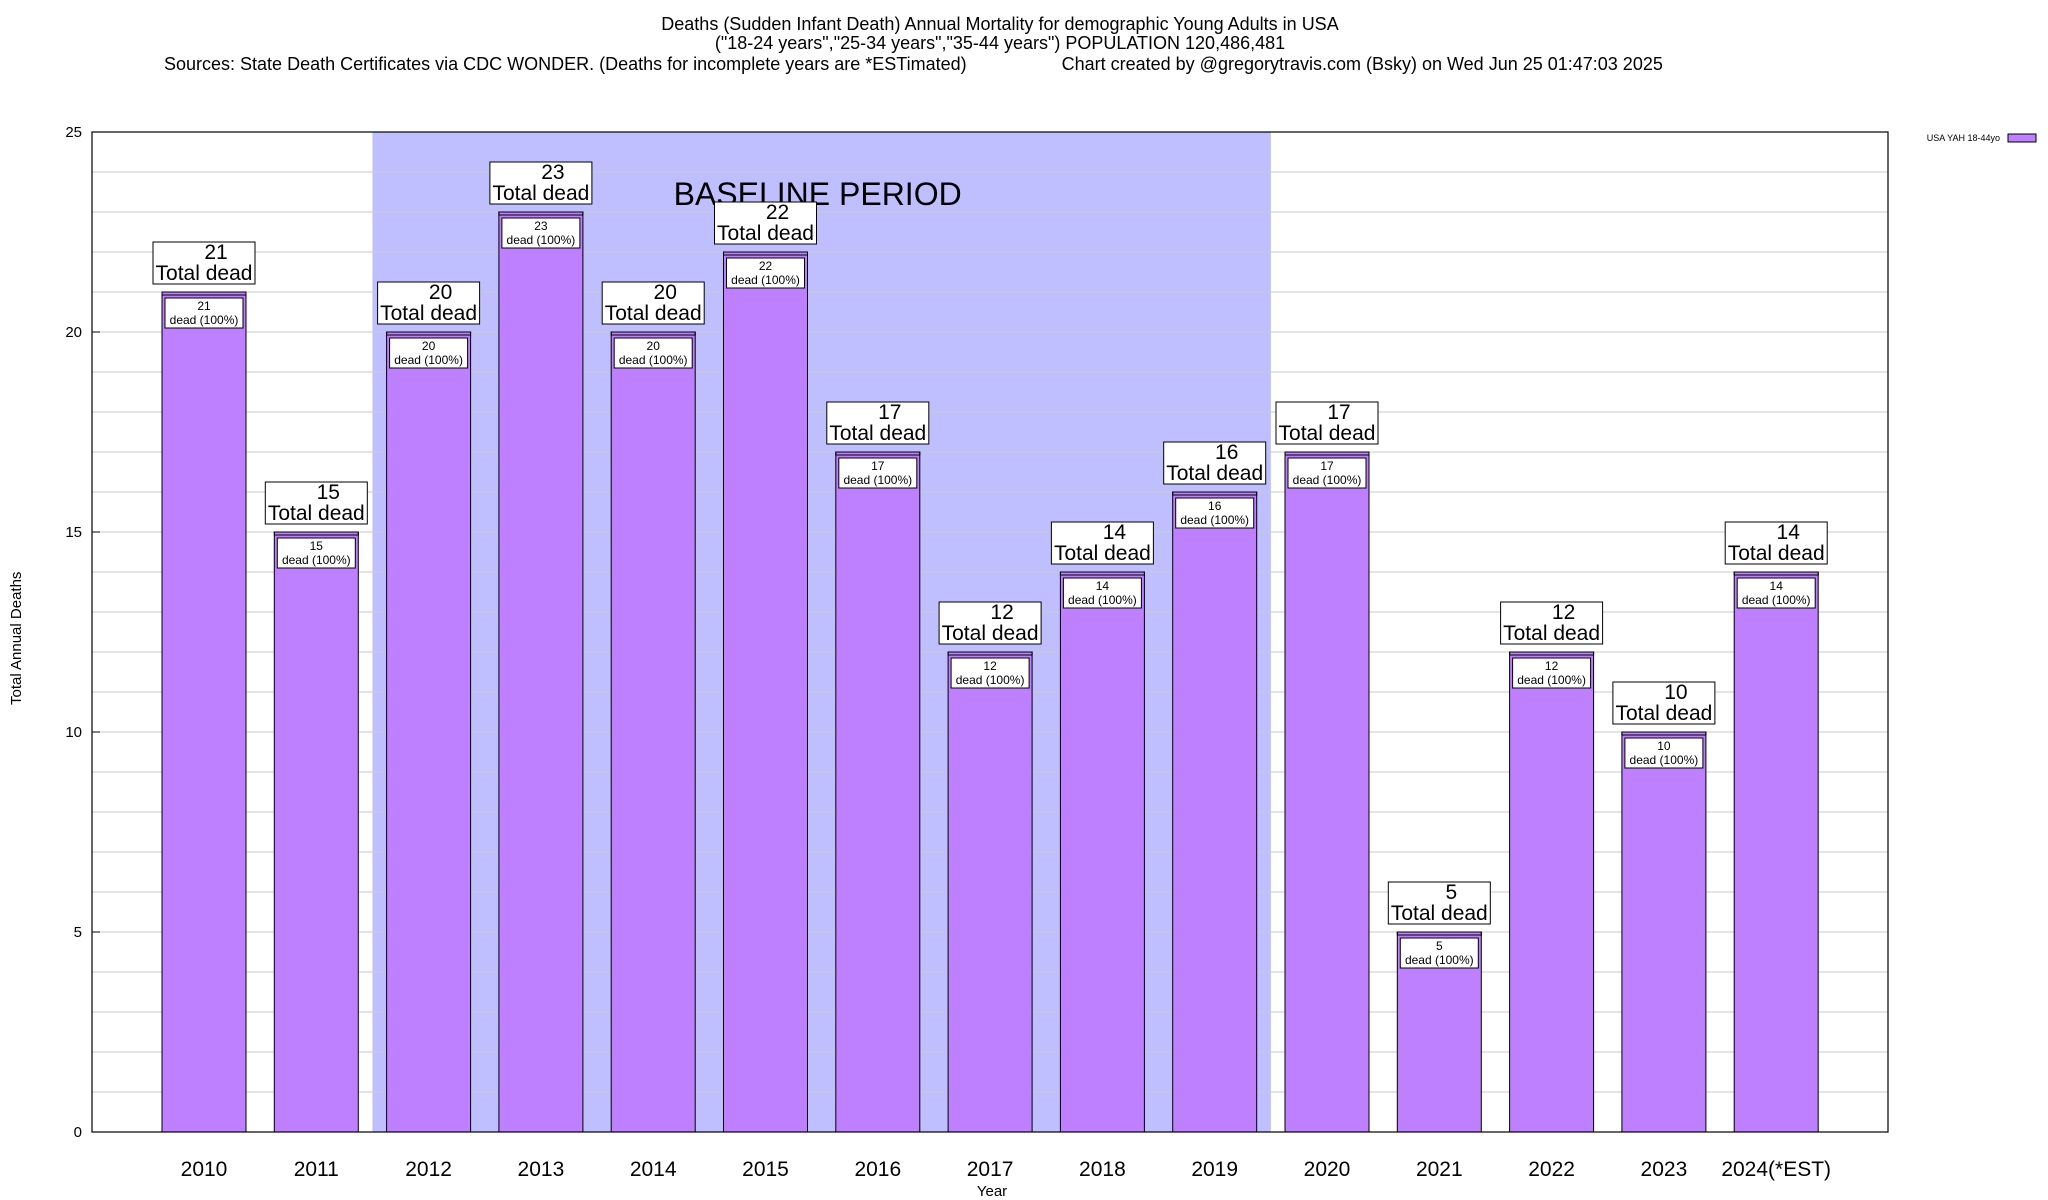 Image resolution: width=2048 pixels, height=1200 pixels. What do you see at coordinates (204, 306) in the screenshot?
I see `inner-label-value: 21` at bounding box center [204, 306].